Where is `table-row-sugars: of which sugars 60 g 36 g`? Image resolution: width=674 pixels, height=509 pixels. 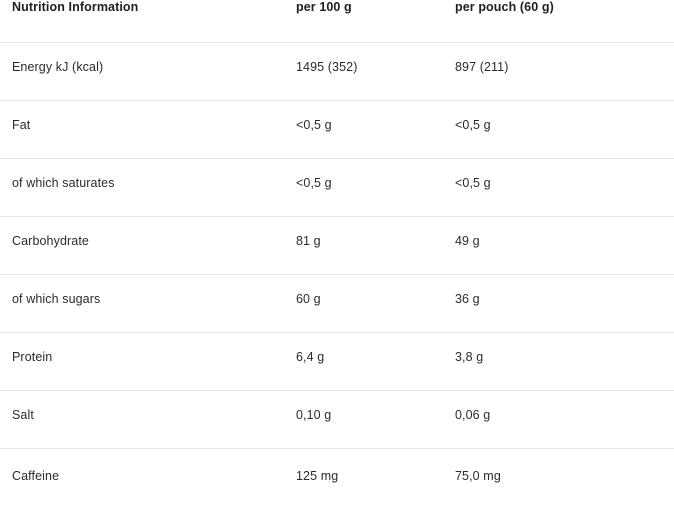 table-row-sugars: of which sugars 60 g 36 g is located at coordinates (337, 304).